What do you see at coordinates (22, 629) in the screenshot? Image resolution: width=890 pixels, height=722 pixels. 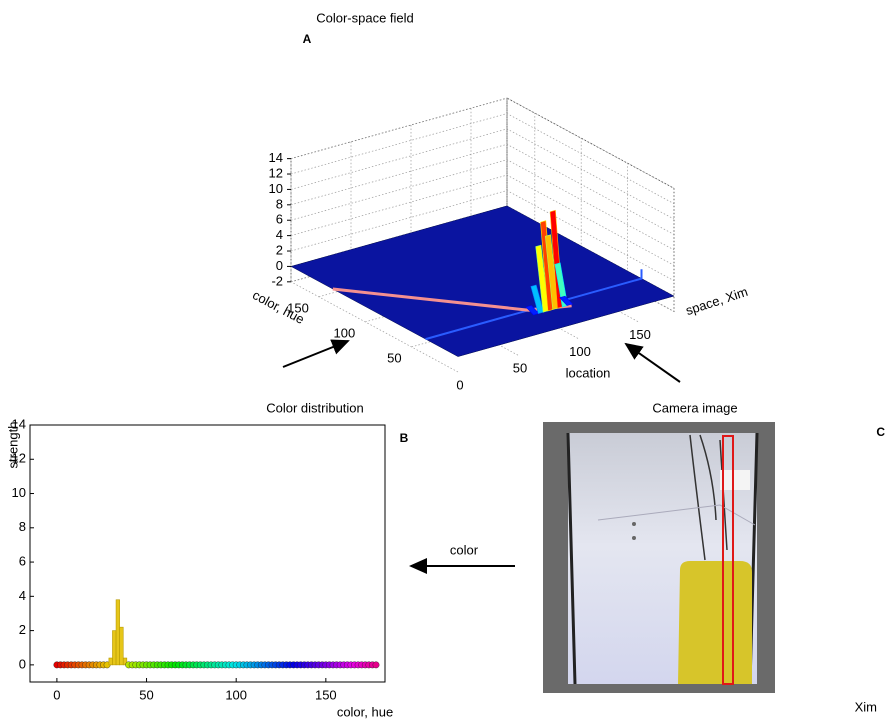 I see `y-tick-label: 2` at bounding box center [22, 629].